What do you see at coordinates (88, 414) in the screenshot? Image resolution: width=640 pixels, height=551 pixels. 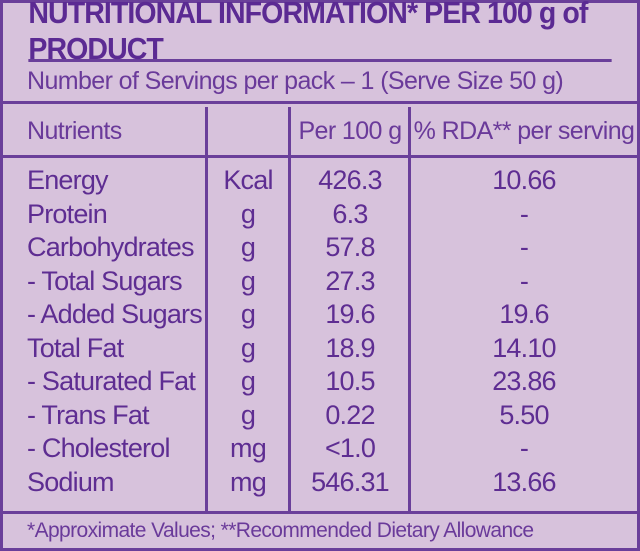 I see `nutrient-name: - Trans Fat` at bounding box center [88, 414].